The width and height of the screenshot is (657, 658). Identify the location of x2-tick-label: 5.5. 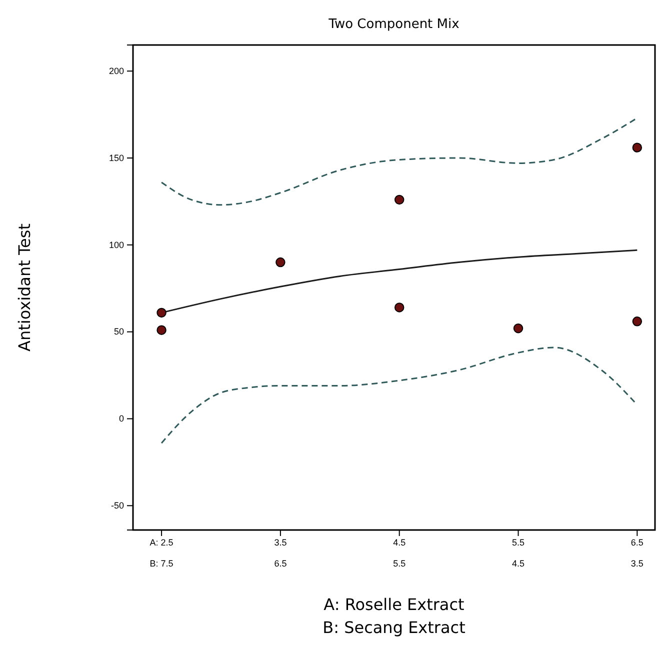
(399, 563).